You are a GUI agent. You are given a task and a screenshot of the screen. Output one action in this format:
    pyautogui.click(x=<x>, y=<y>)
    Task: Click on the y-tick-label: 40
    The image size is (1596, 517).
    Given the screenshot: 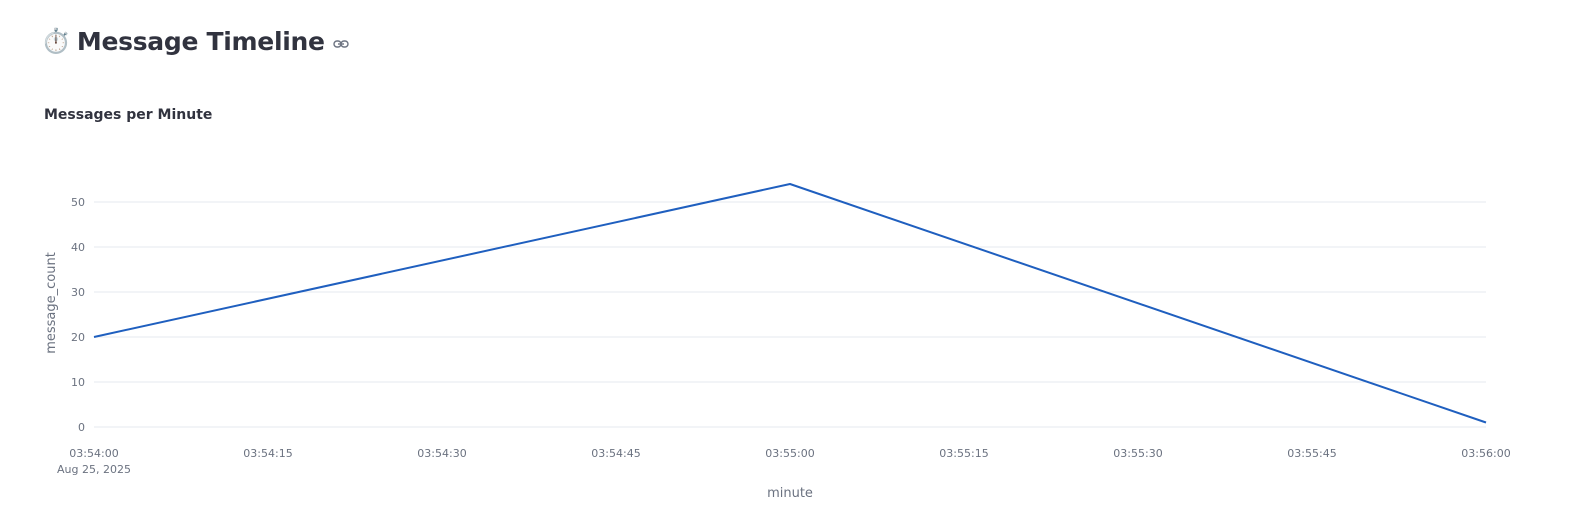 What is the action you would take?
    pyautogui.click(x=78, y=247)
    